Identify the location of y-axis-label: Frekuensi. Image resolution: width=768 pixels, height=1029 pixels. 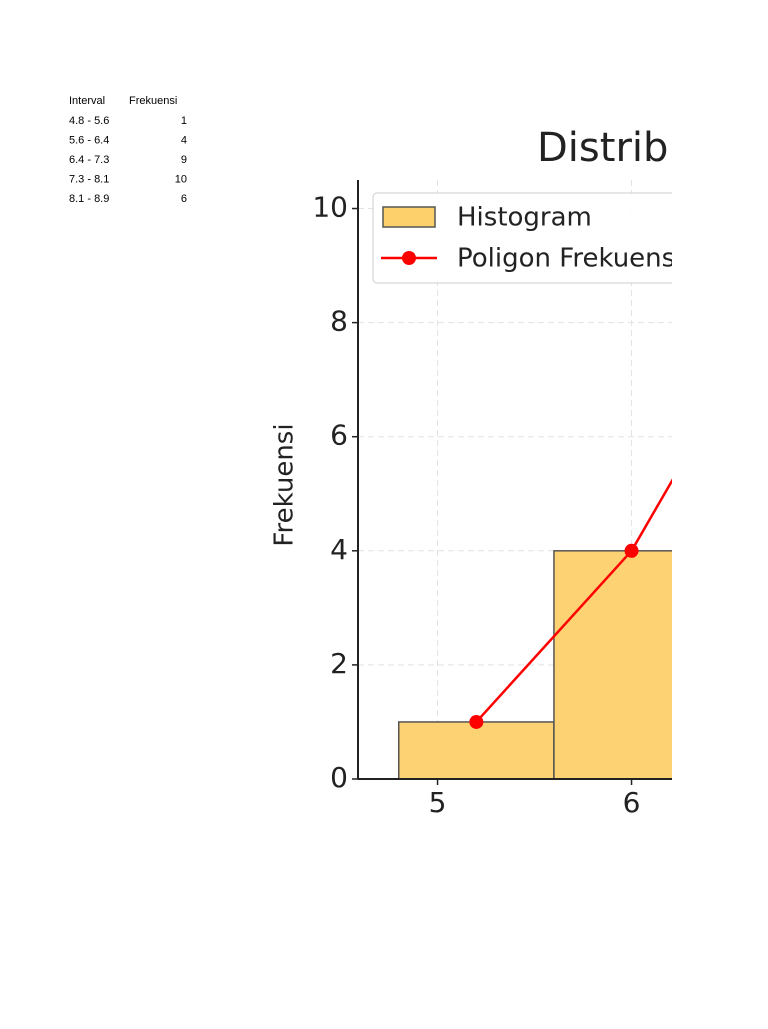
(285, 484).